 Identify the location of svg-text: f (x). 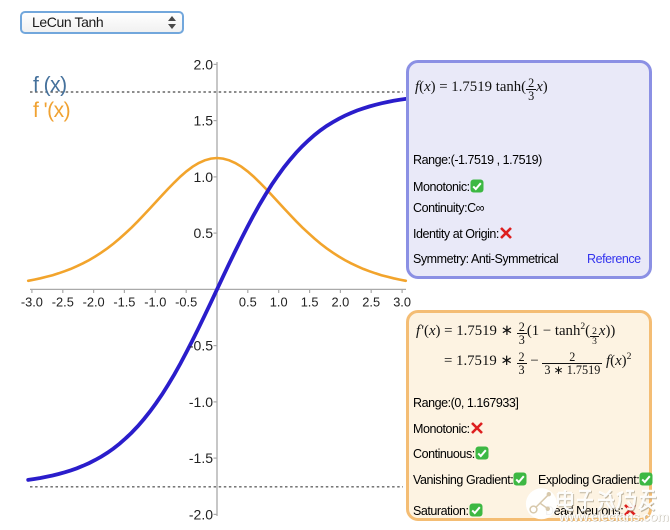
(50, 85).